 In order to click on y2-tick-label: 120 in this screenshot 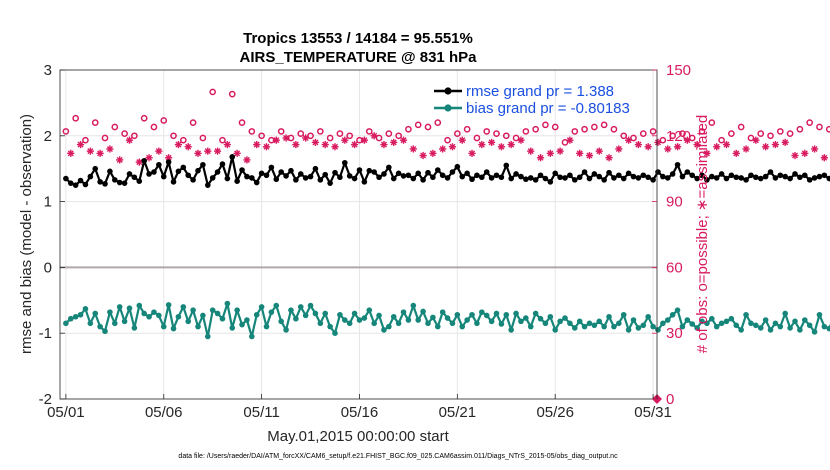, I will do `click(678, 136)`.